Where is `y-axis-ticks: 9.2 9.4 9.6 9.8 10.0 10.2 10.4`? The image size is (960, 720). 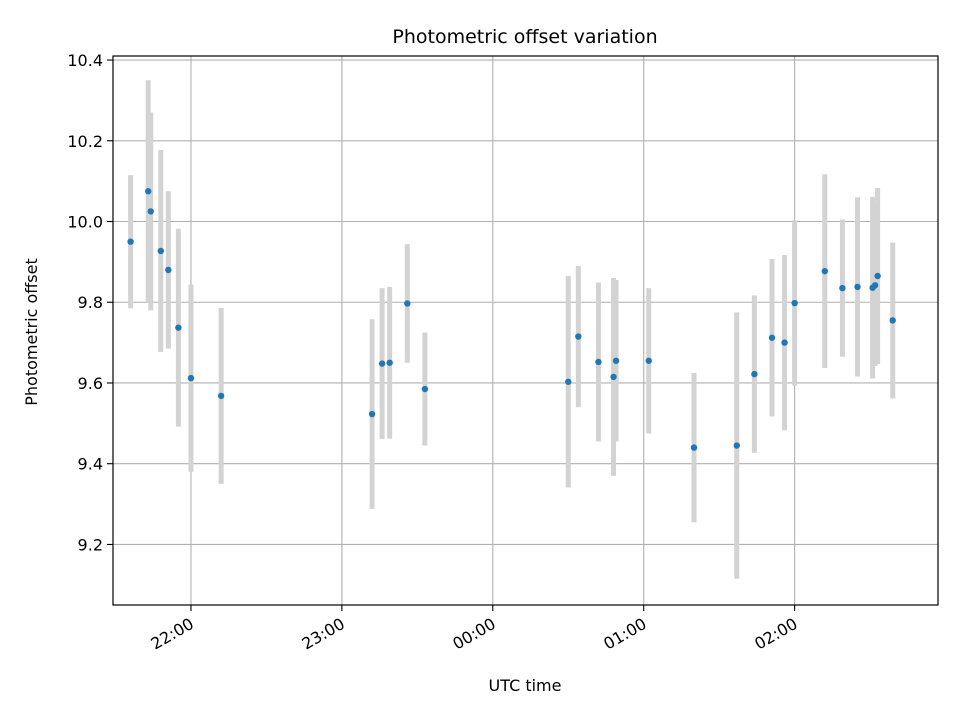
y-axis-ticks: 9.2 9.4 9.6 9.8 10.0 10.2 10.4 is located at coordinates (90, 302).